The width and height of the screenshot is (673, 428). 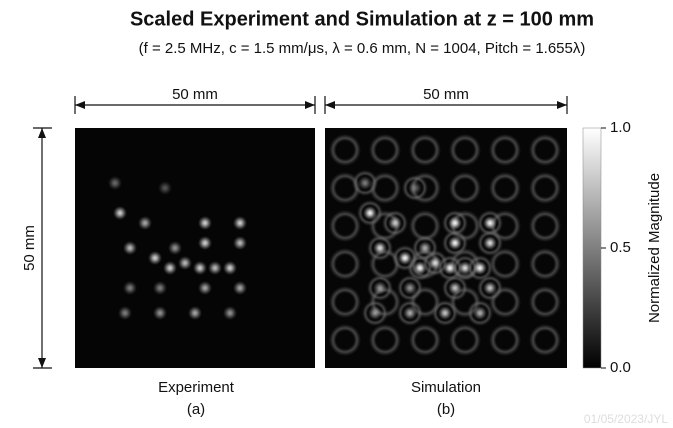 I want to click on panel-name: Simulation, so click(x=446, y=387).